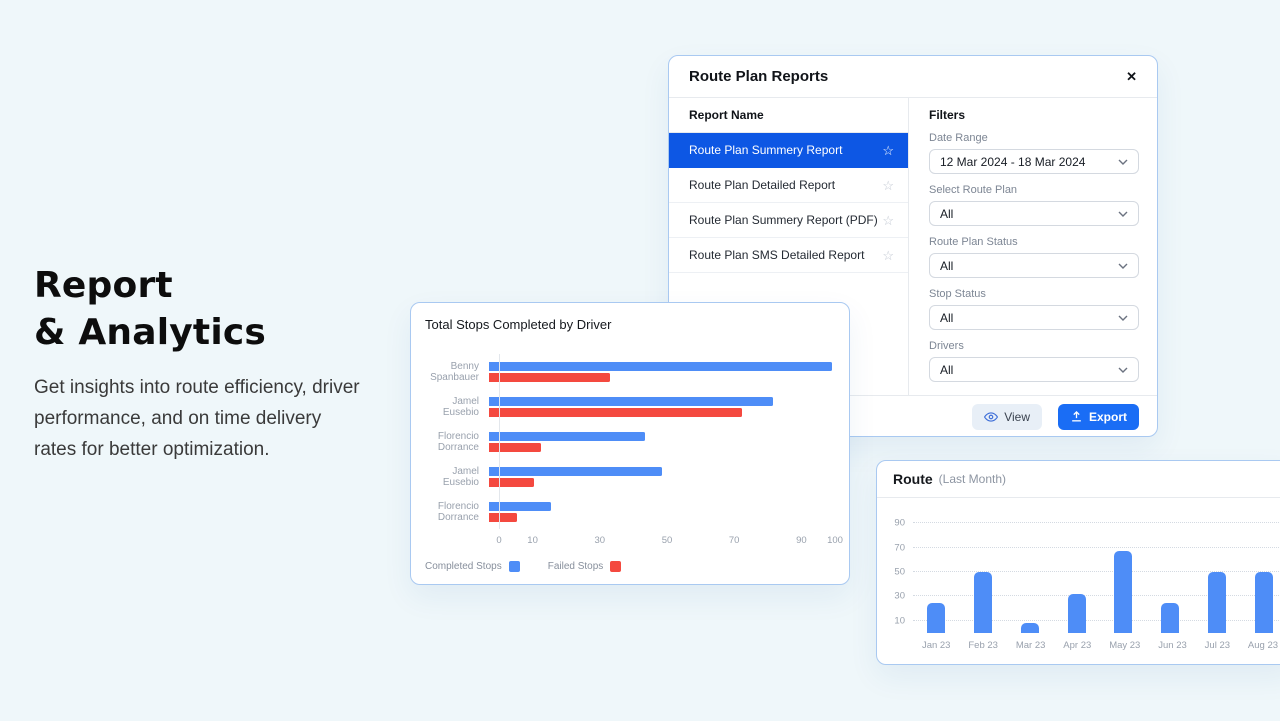 This screenshot has height=721, width=1280. What do you see at coordinates (518, 324) in the screenshot?
I see `stops-chart-title: Total Stops Completed by Driver` at bounding box center [518, 324].